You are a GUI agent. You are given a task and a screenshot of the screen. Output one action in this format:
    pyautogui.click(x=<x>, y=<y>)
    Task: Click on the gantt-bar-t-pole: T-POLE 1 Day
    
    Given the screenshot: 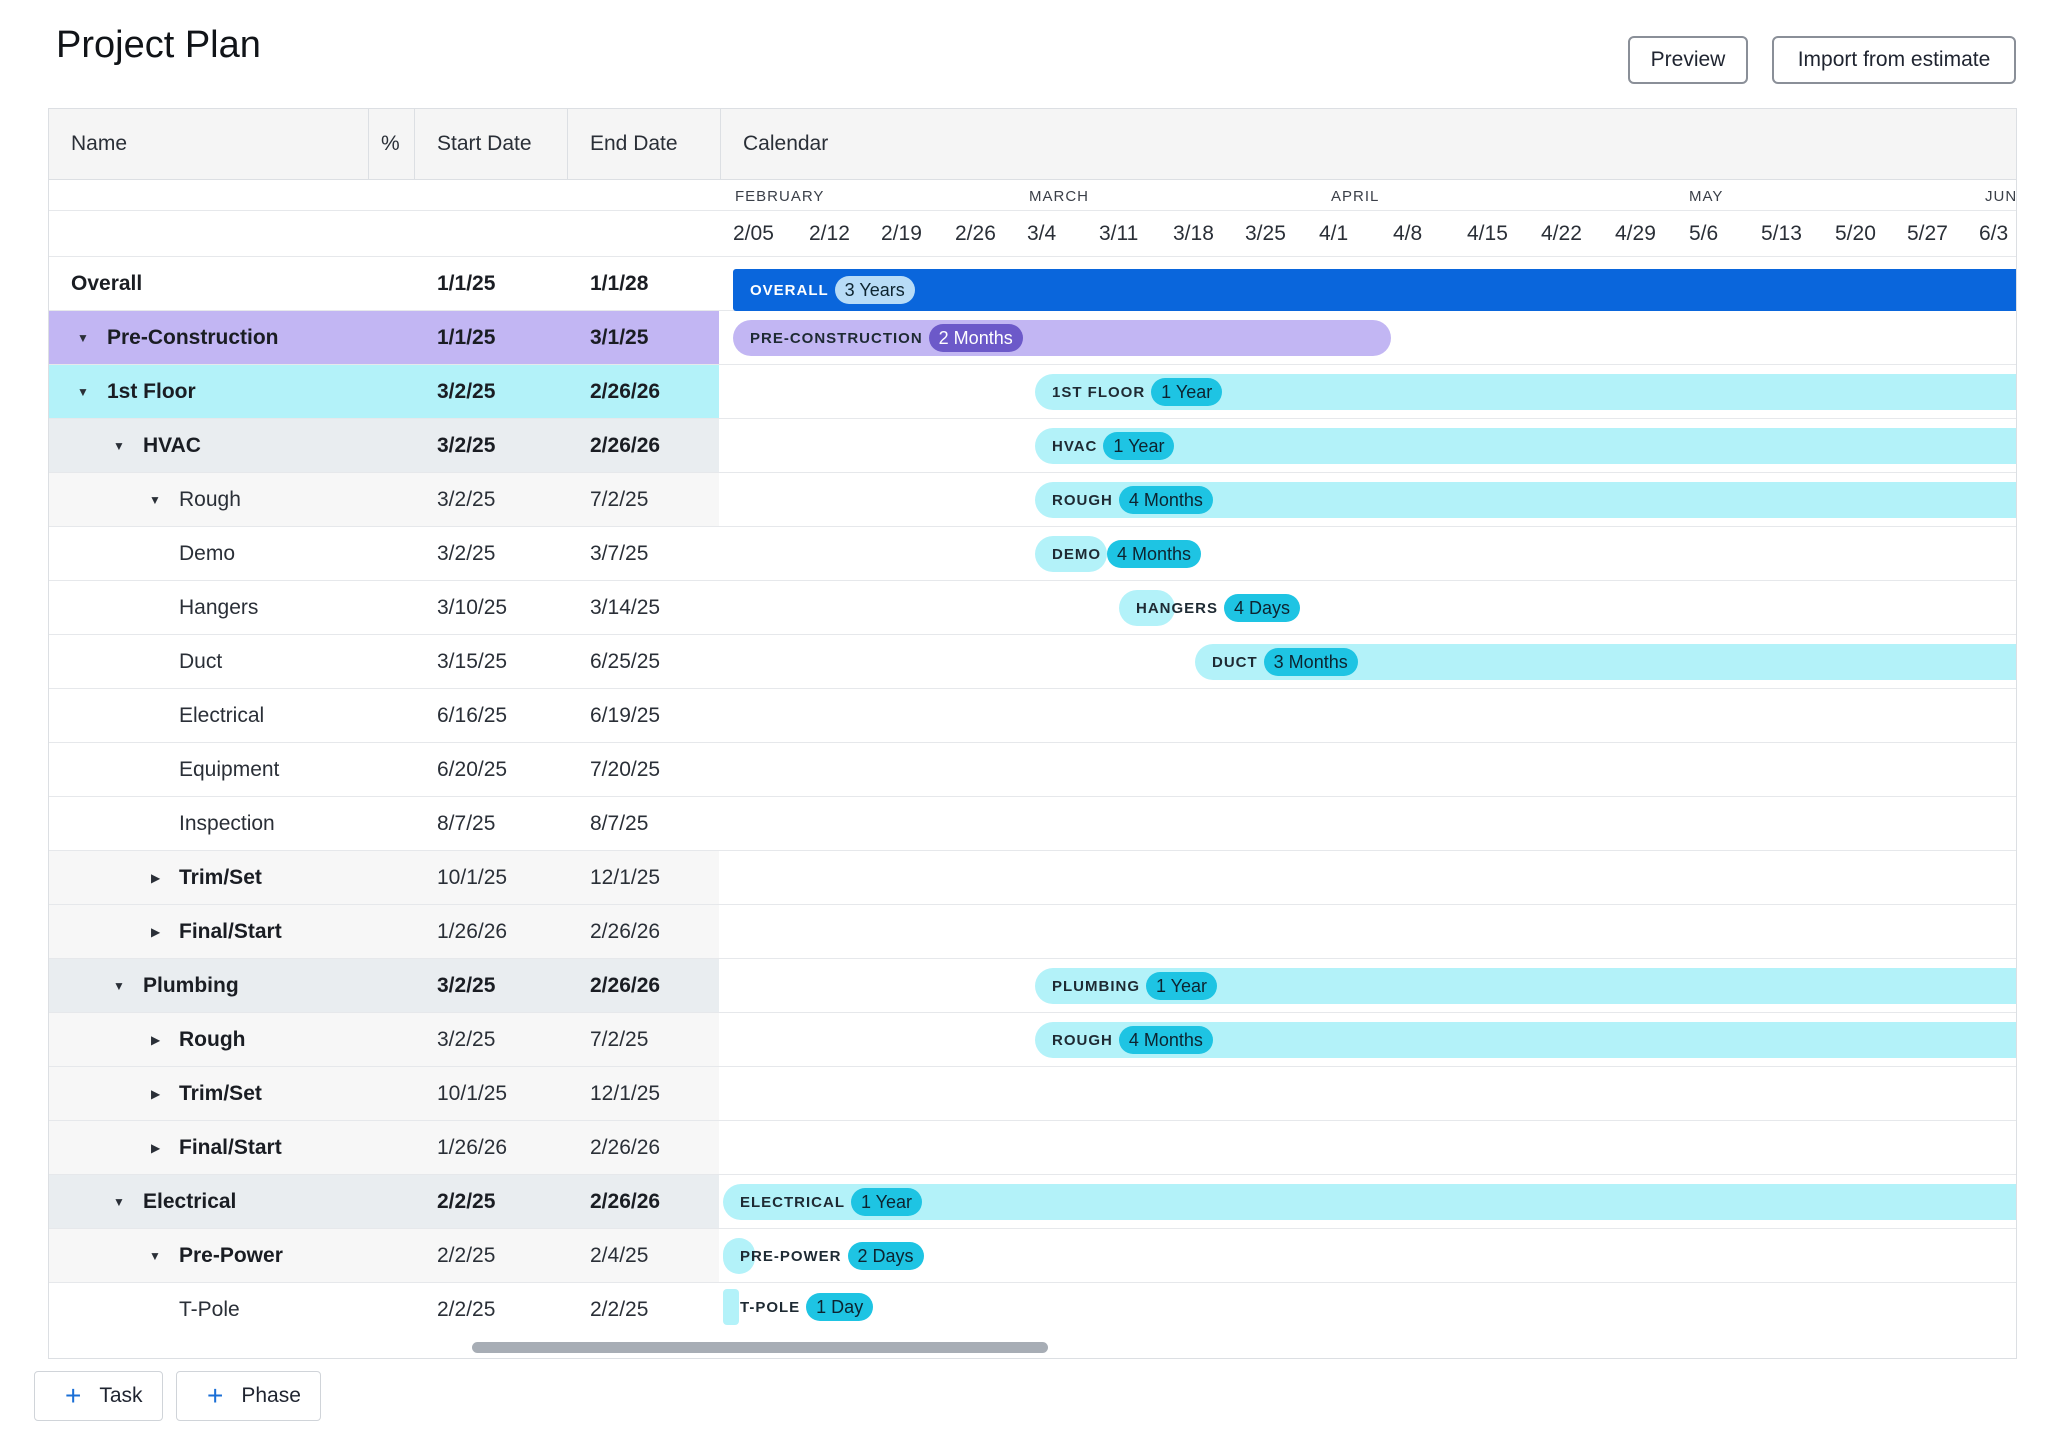 What is the action you would take?
    pyautogui.click(x=798, y=1307)
    